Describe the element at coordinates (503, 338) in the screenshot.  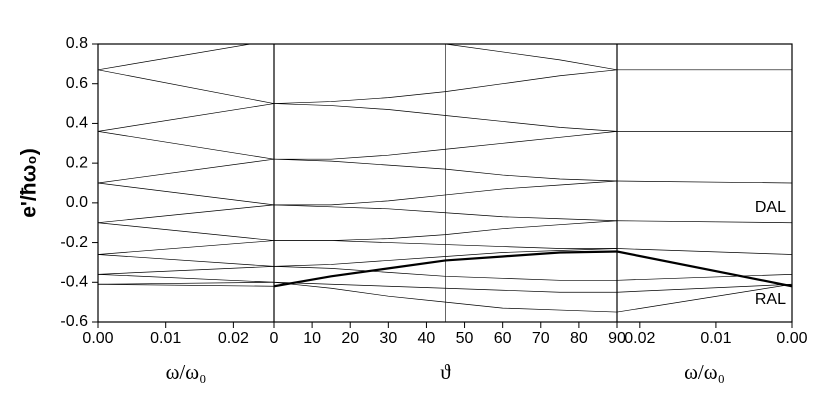
I see `x-tick-label: 60` at that location.